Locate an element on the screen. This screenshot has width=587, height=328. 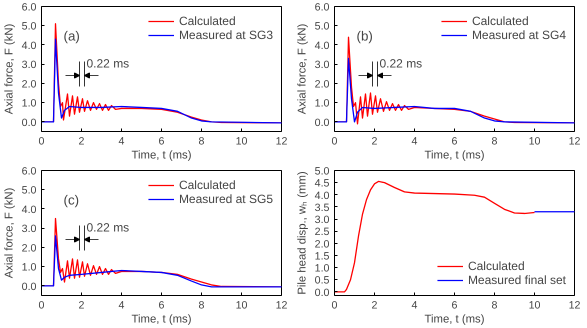
legend-label: Measured at SG3 is located at coordinates (225, 35).